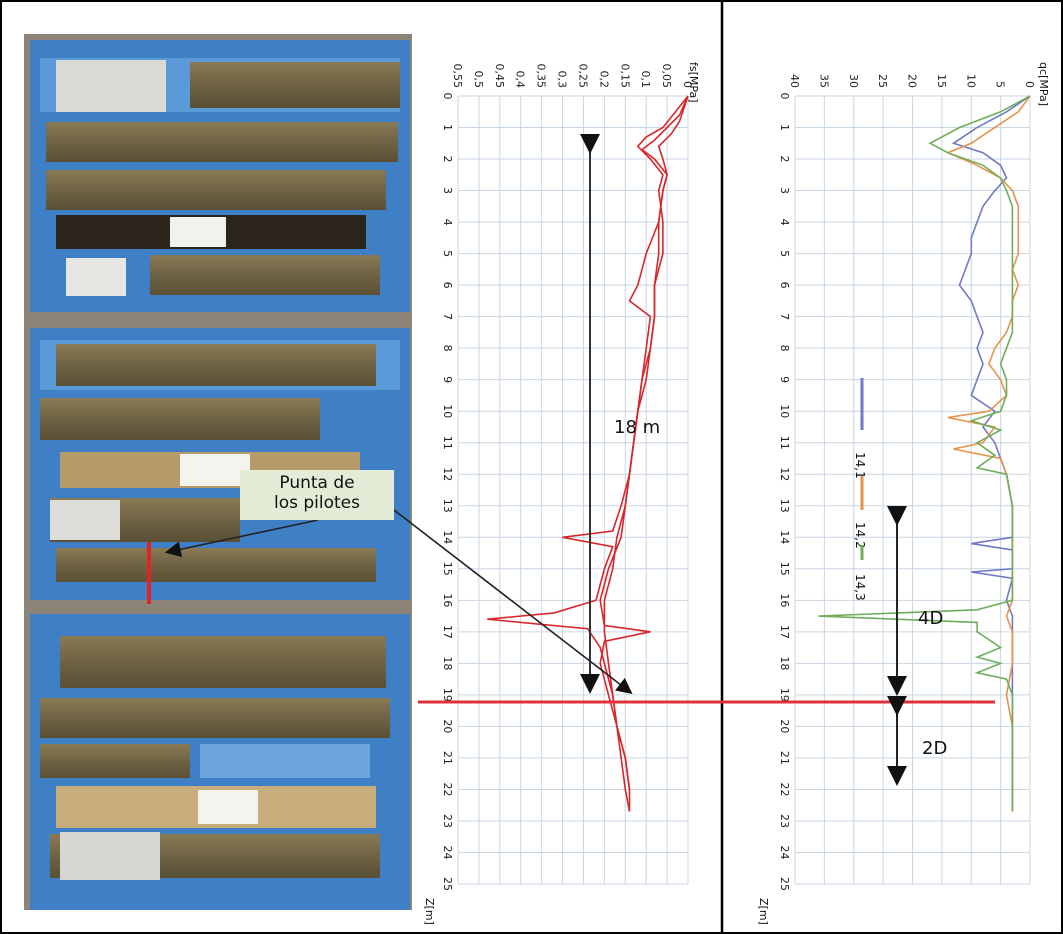  I want to click on pile-tip-callout: Punta de los pilotes, so click(317, 495).